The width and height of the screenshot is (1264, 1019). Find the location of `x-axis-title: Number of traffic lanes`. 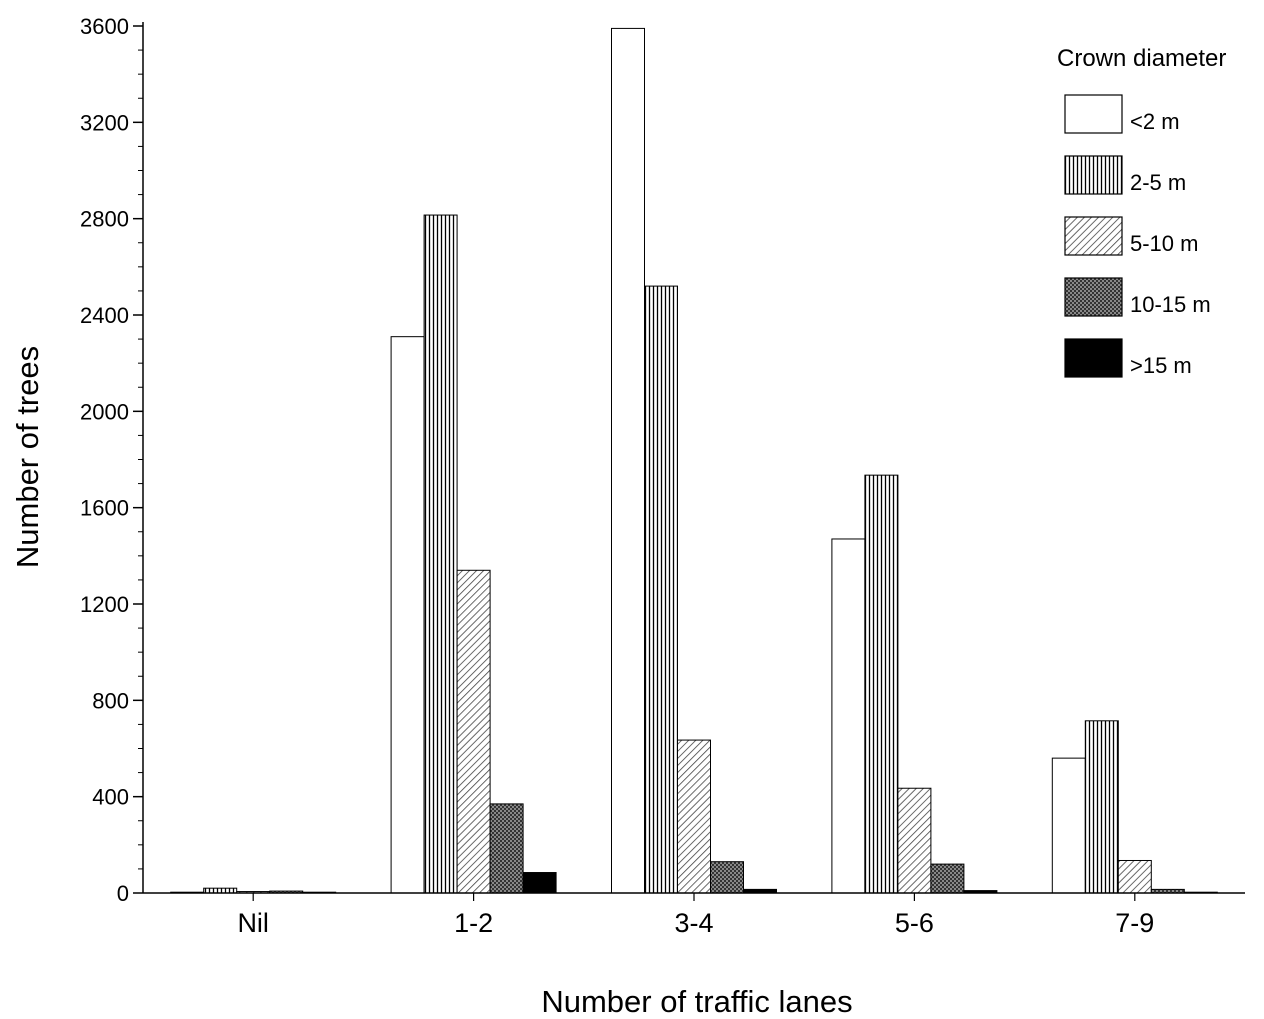

x-axis-title: Number of traffic lanes is located at coordinates (696, 1001).